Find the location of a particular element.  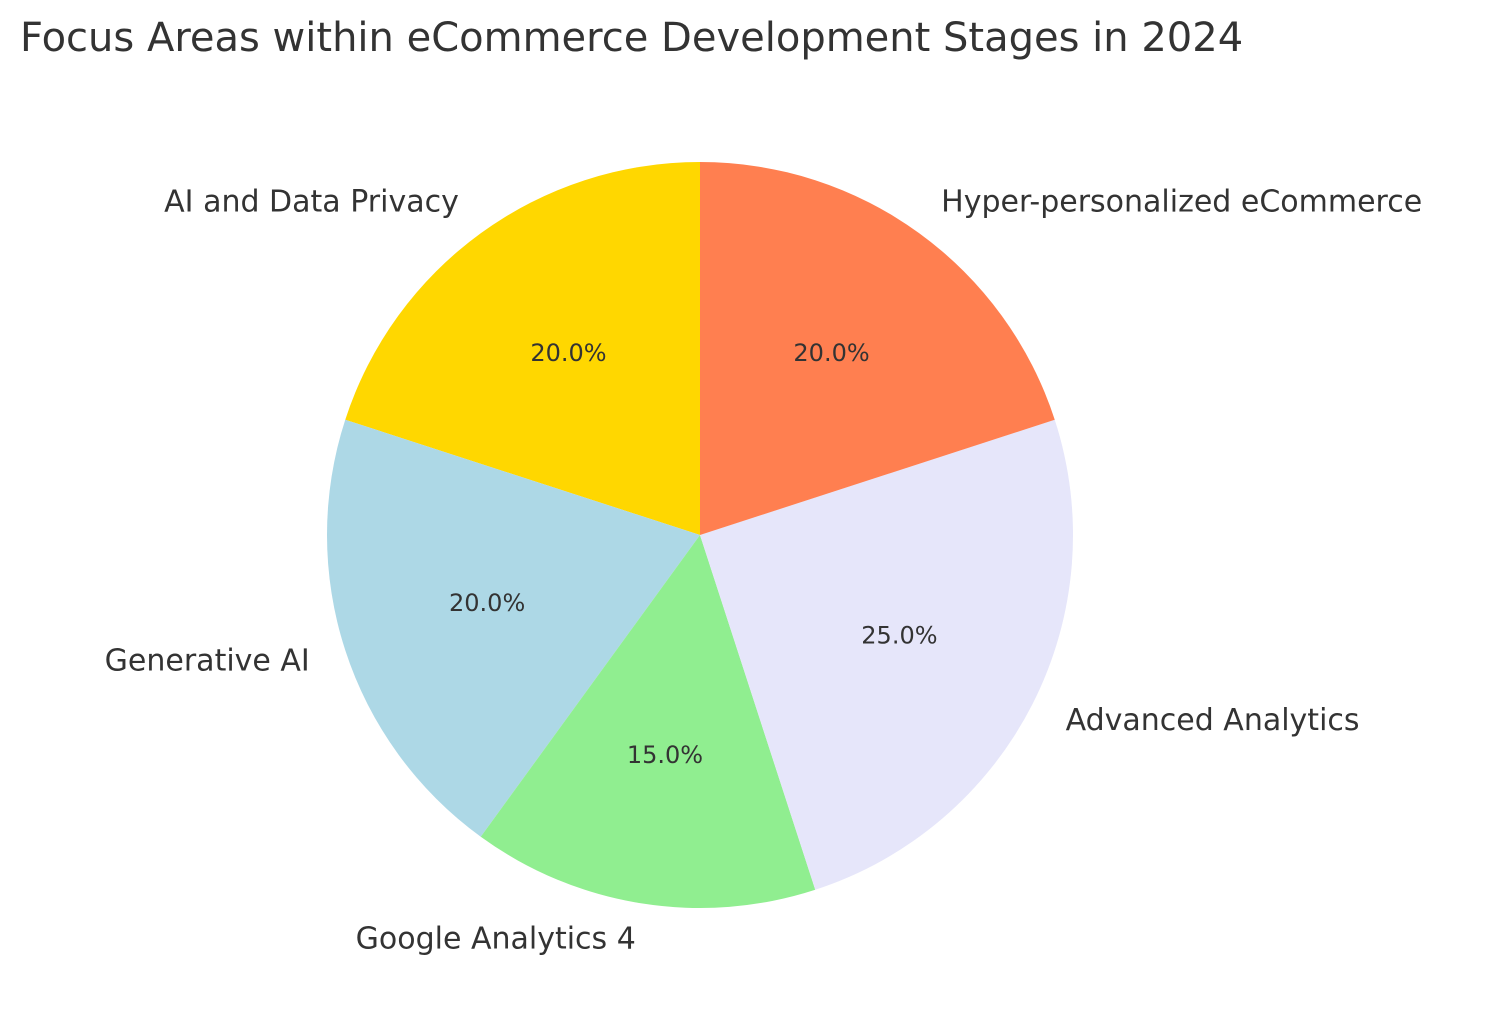

slice-label: AI and Data Privacy is located at coordinates (311, 202).